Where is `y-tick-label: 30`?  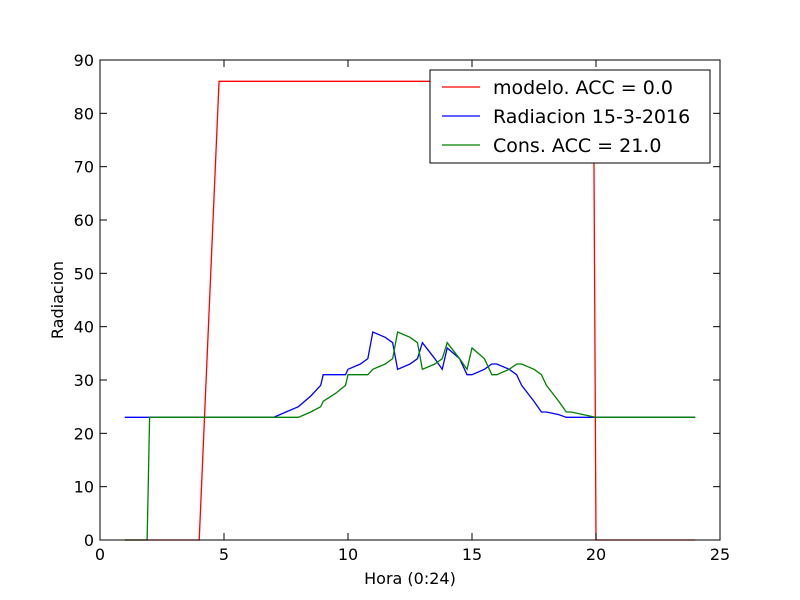
y-tick-label: 30 is located at coordinates (84, 380).